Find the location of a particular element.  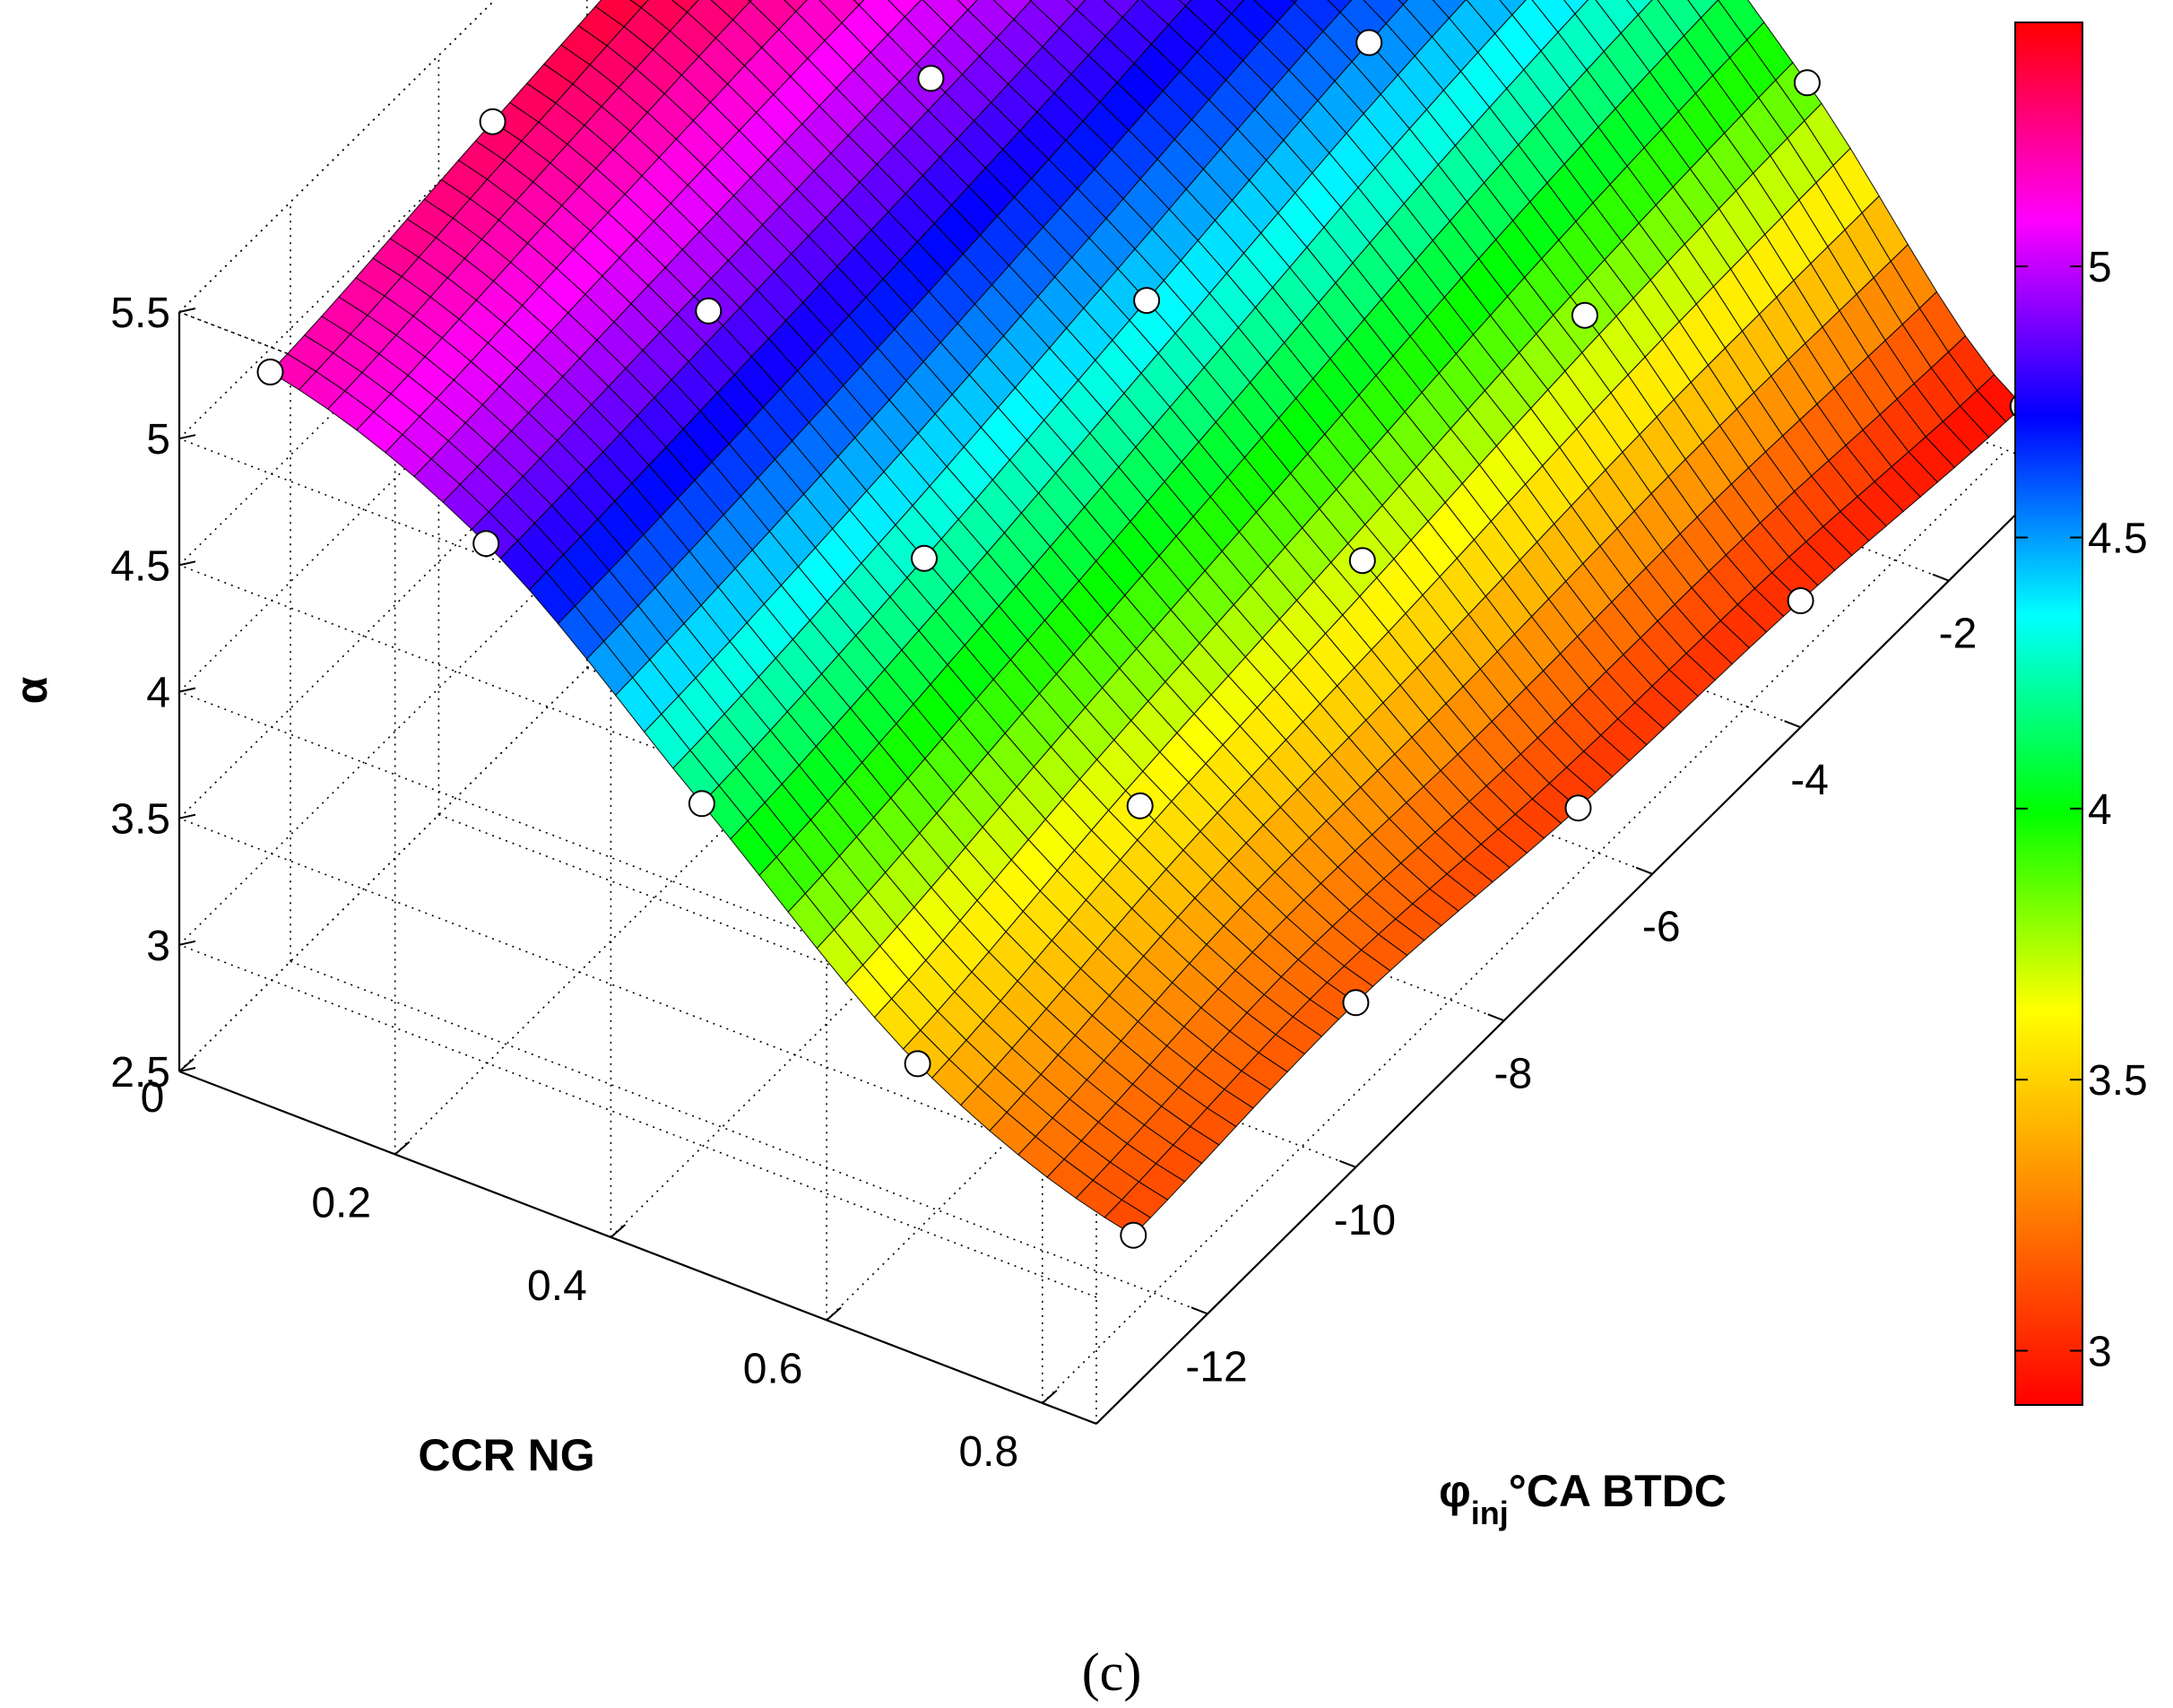

y-axis-title-symbol: φ is located at coordinates (1455, 1491).